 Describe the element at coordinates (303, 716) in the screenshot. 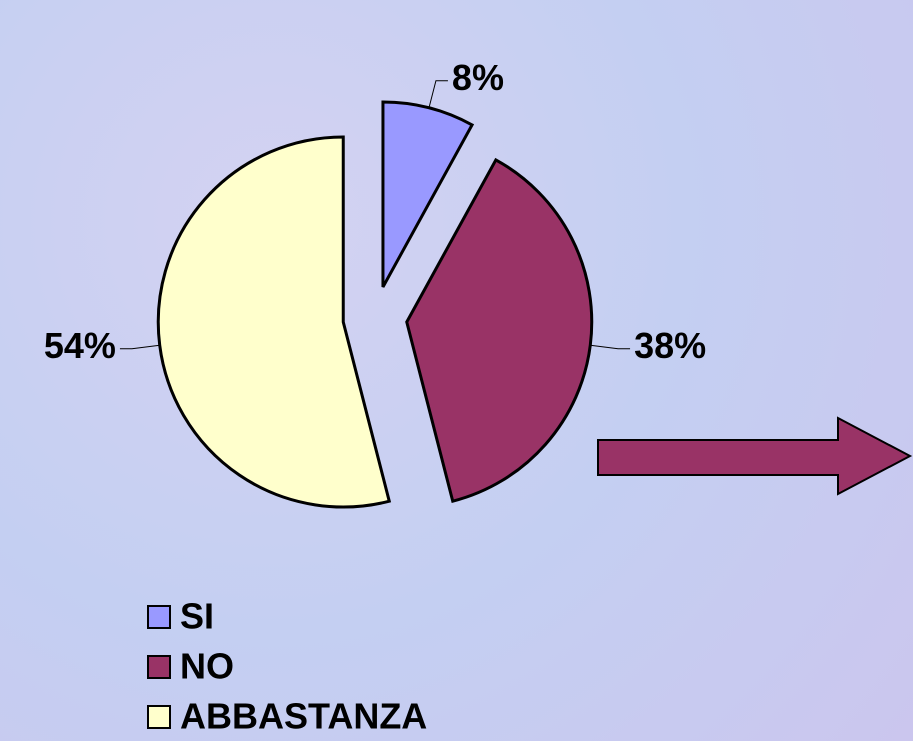

I see `legend-label: ABBASTANZA` at that location.